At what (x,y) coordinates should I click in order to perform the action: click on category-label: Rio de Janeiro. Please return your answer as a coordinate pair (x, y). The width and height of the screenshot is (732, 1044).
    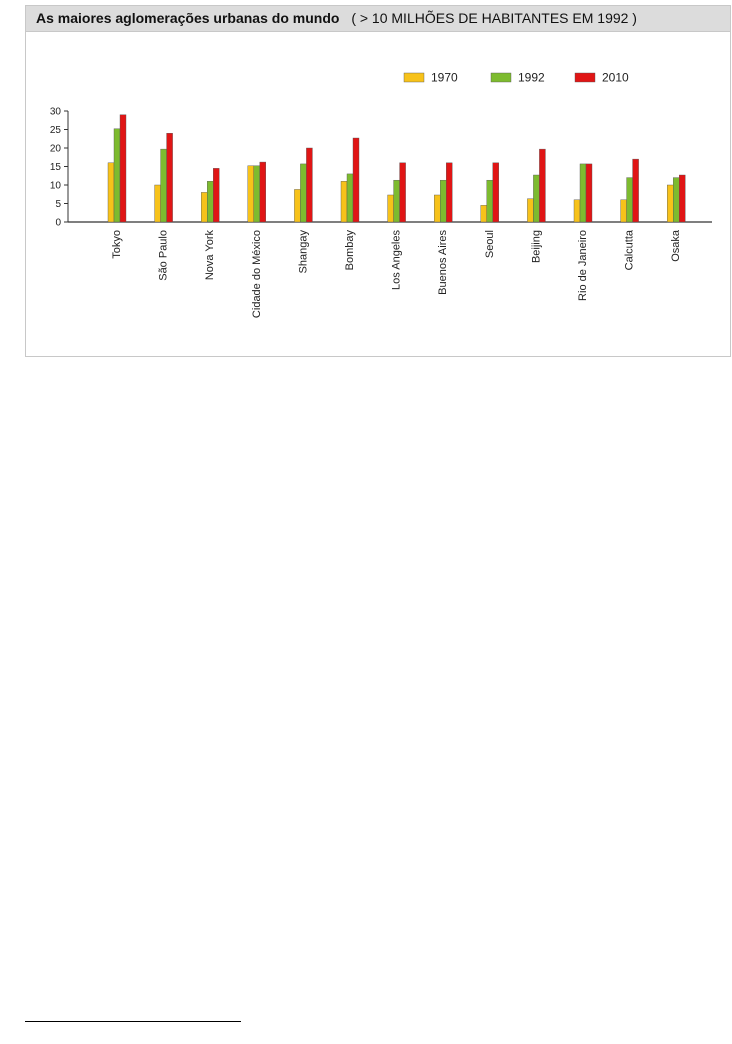
    Looking at the image, I should click on (583, 265).